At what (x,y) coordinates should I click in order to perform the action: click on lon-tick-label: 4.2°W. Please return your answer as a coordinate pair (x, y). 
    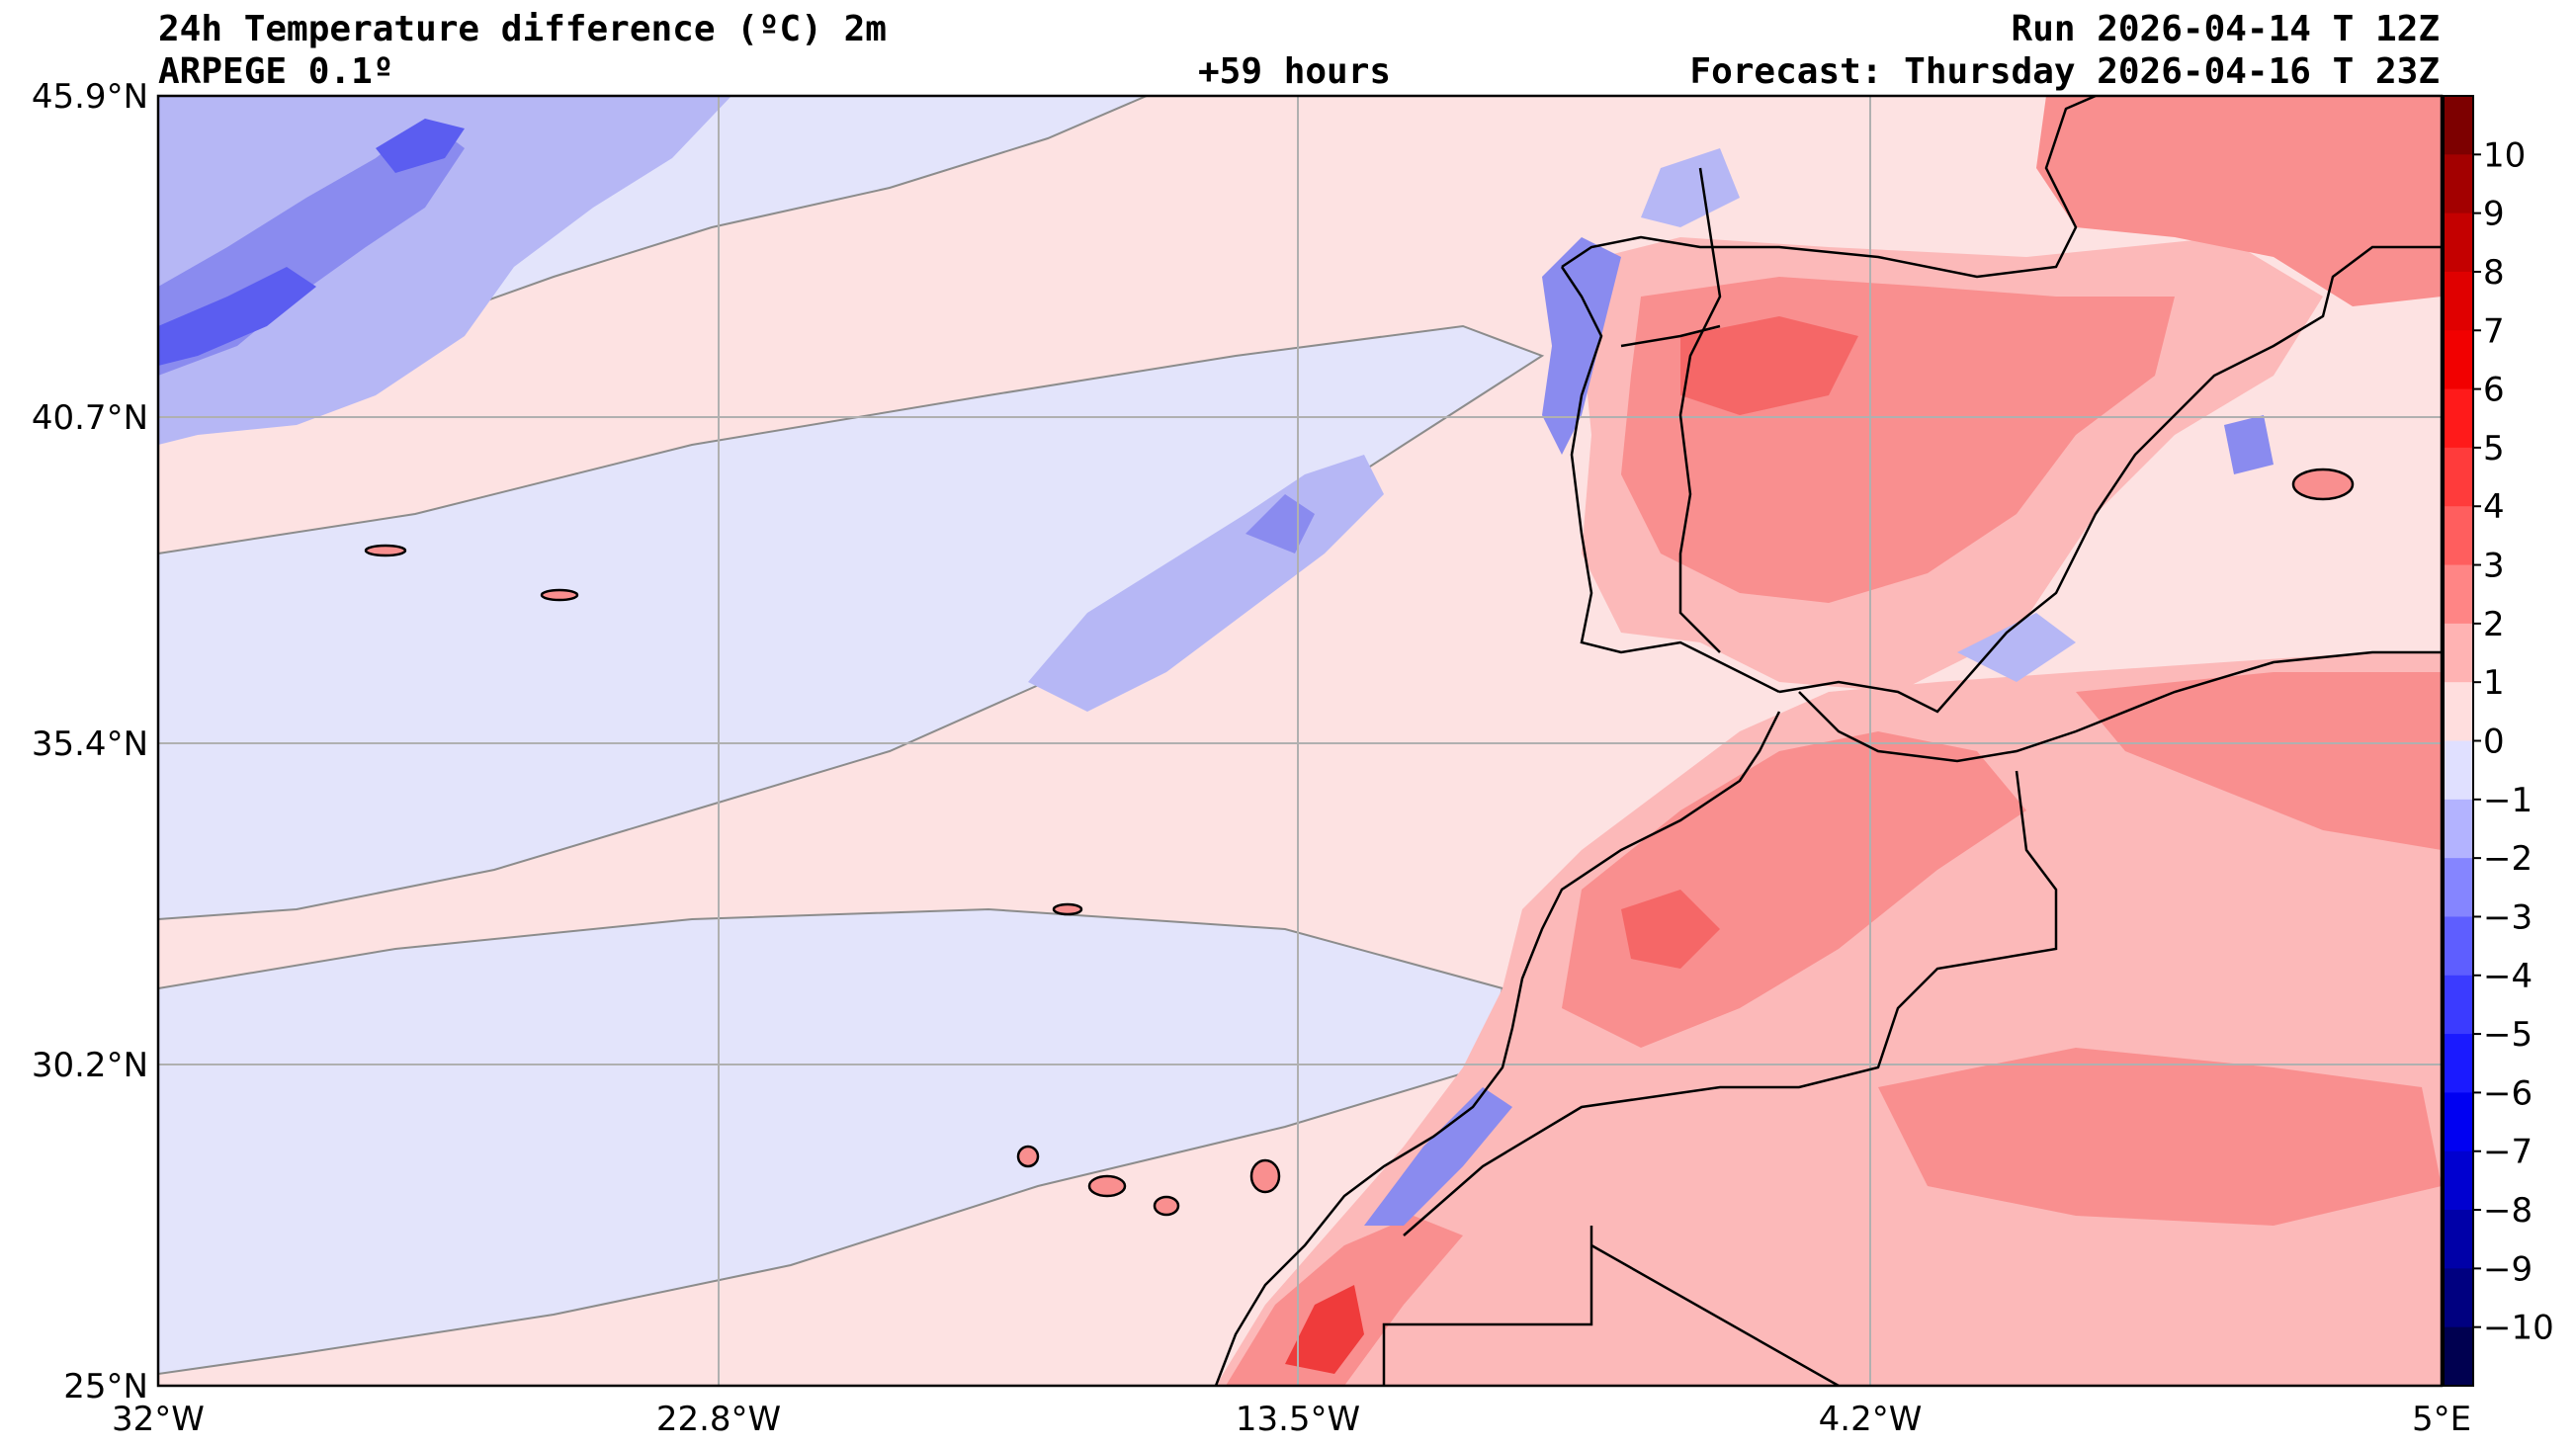
    Looking at the image, I should click on (1871, 1419).